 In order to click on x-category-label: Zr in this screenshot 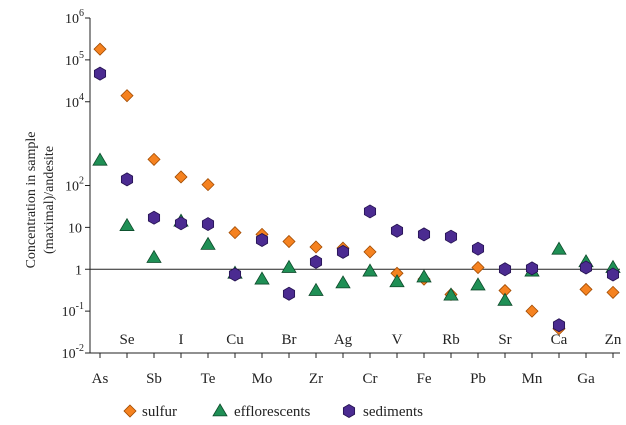, I will do `click(316, 379)`.